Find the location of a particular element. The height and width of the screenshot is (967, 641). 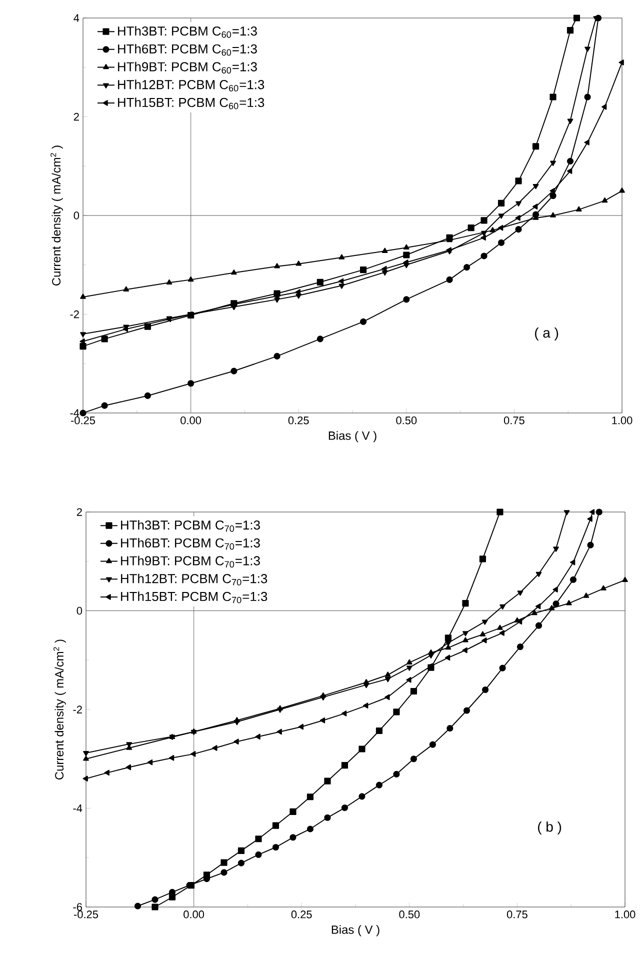

legend-label: HTh15BT: PCBM C$_{60}$=1:3 is located at coordinates (191, 104).